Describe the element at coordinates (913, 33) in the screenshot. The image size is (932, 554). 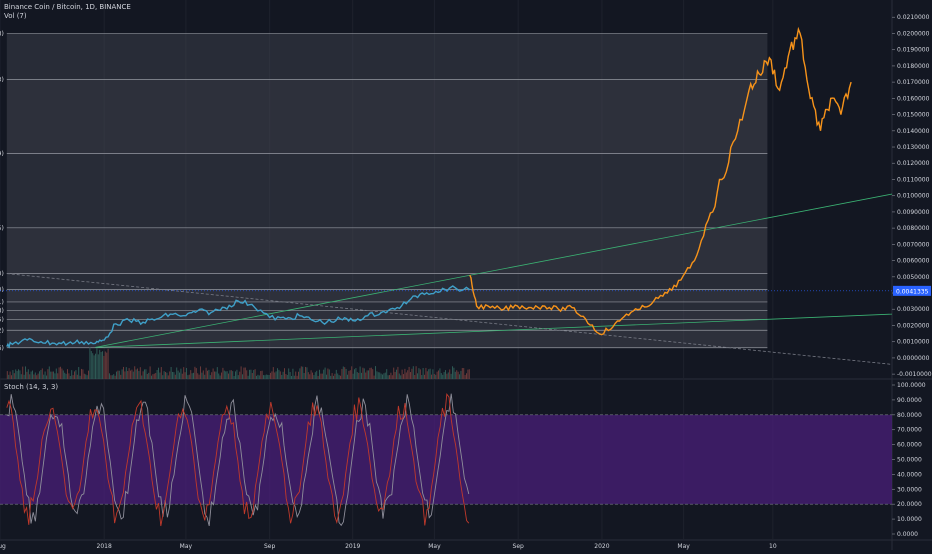
I see `price-tick-label: 0.0200000` at that location.